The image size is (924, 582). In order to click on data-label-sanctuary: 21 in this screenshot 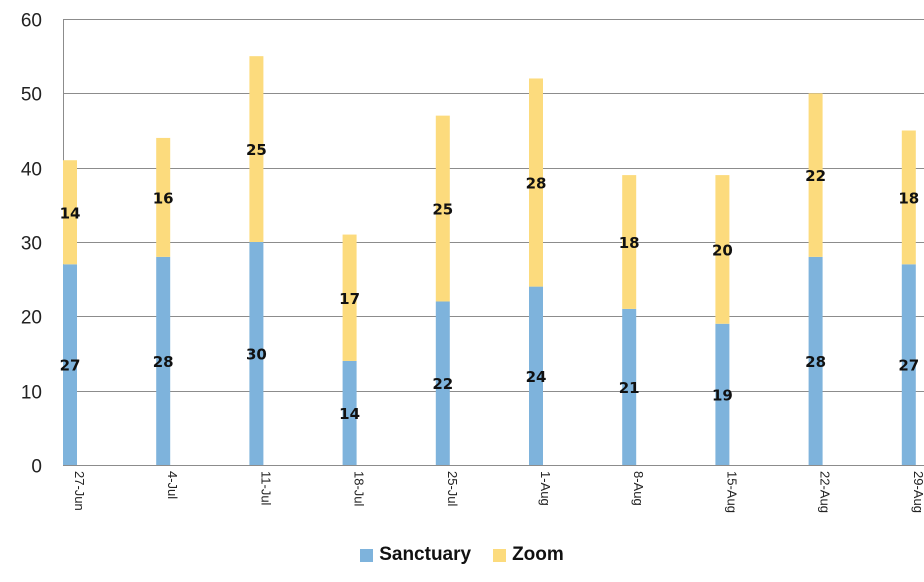, I will do `click(629, 388)`.